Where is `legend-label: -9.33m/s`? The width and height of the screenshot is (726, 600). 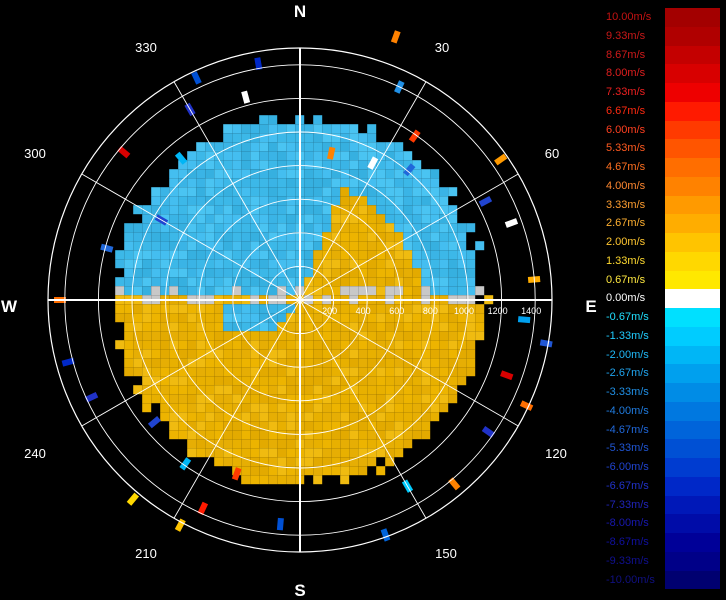
legend-label: -9.33m/s is located at coordinates (627, 560).